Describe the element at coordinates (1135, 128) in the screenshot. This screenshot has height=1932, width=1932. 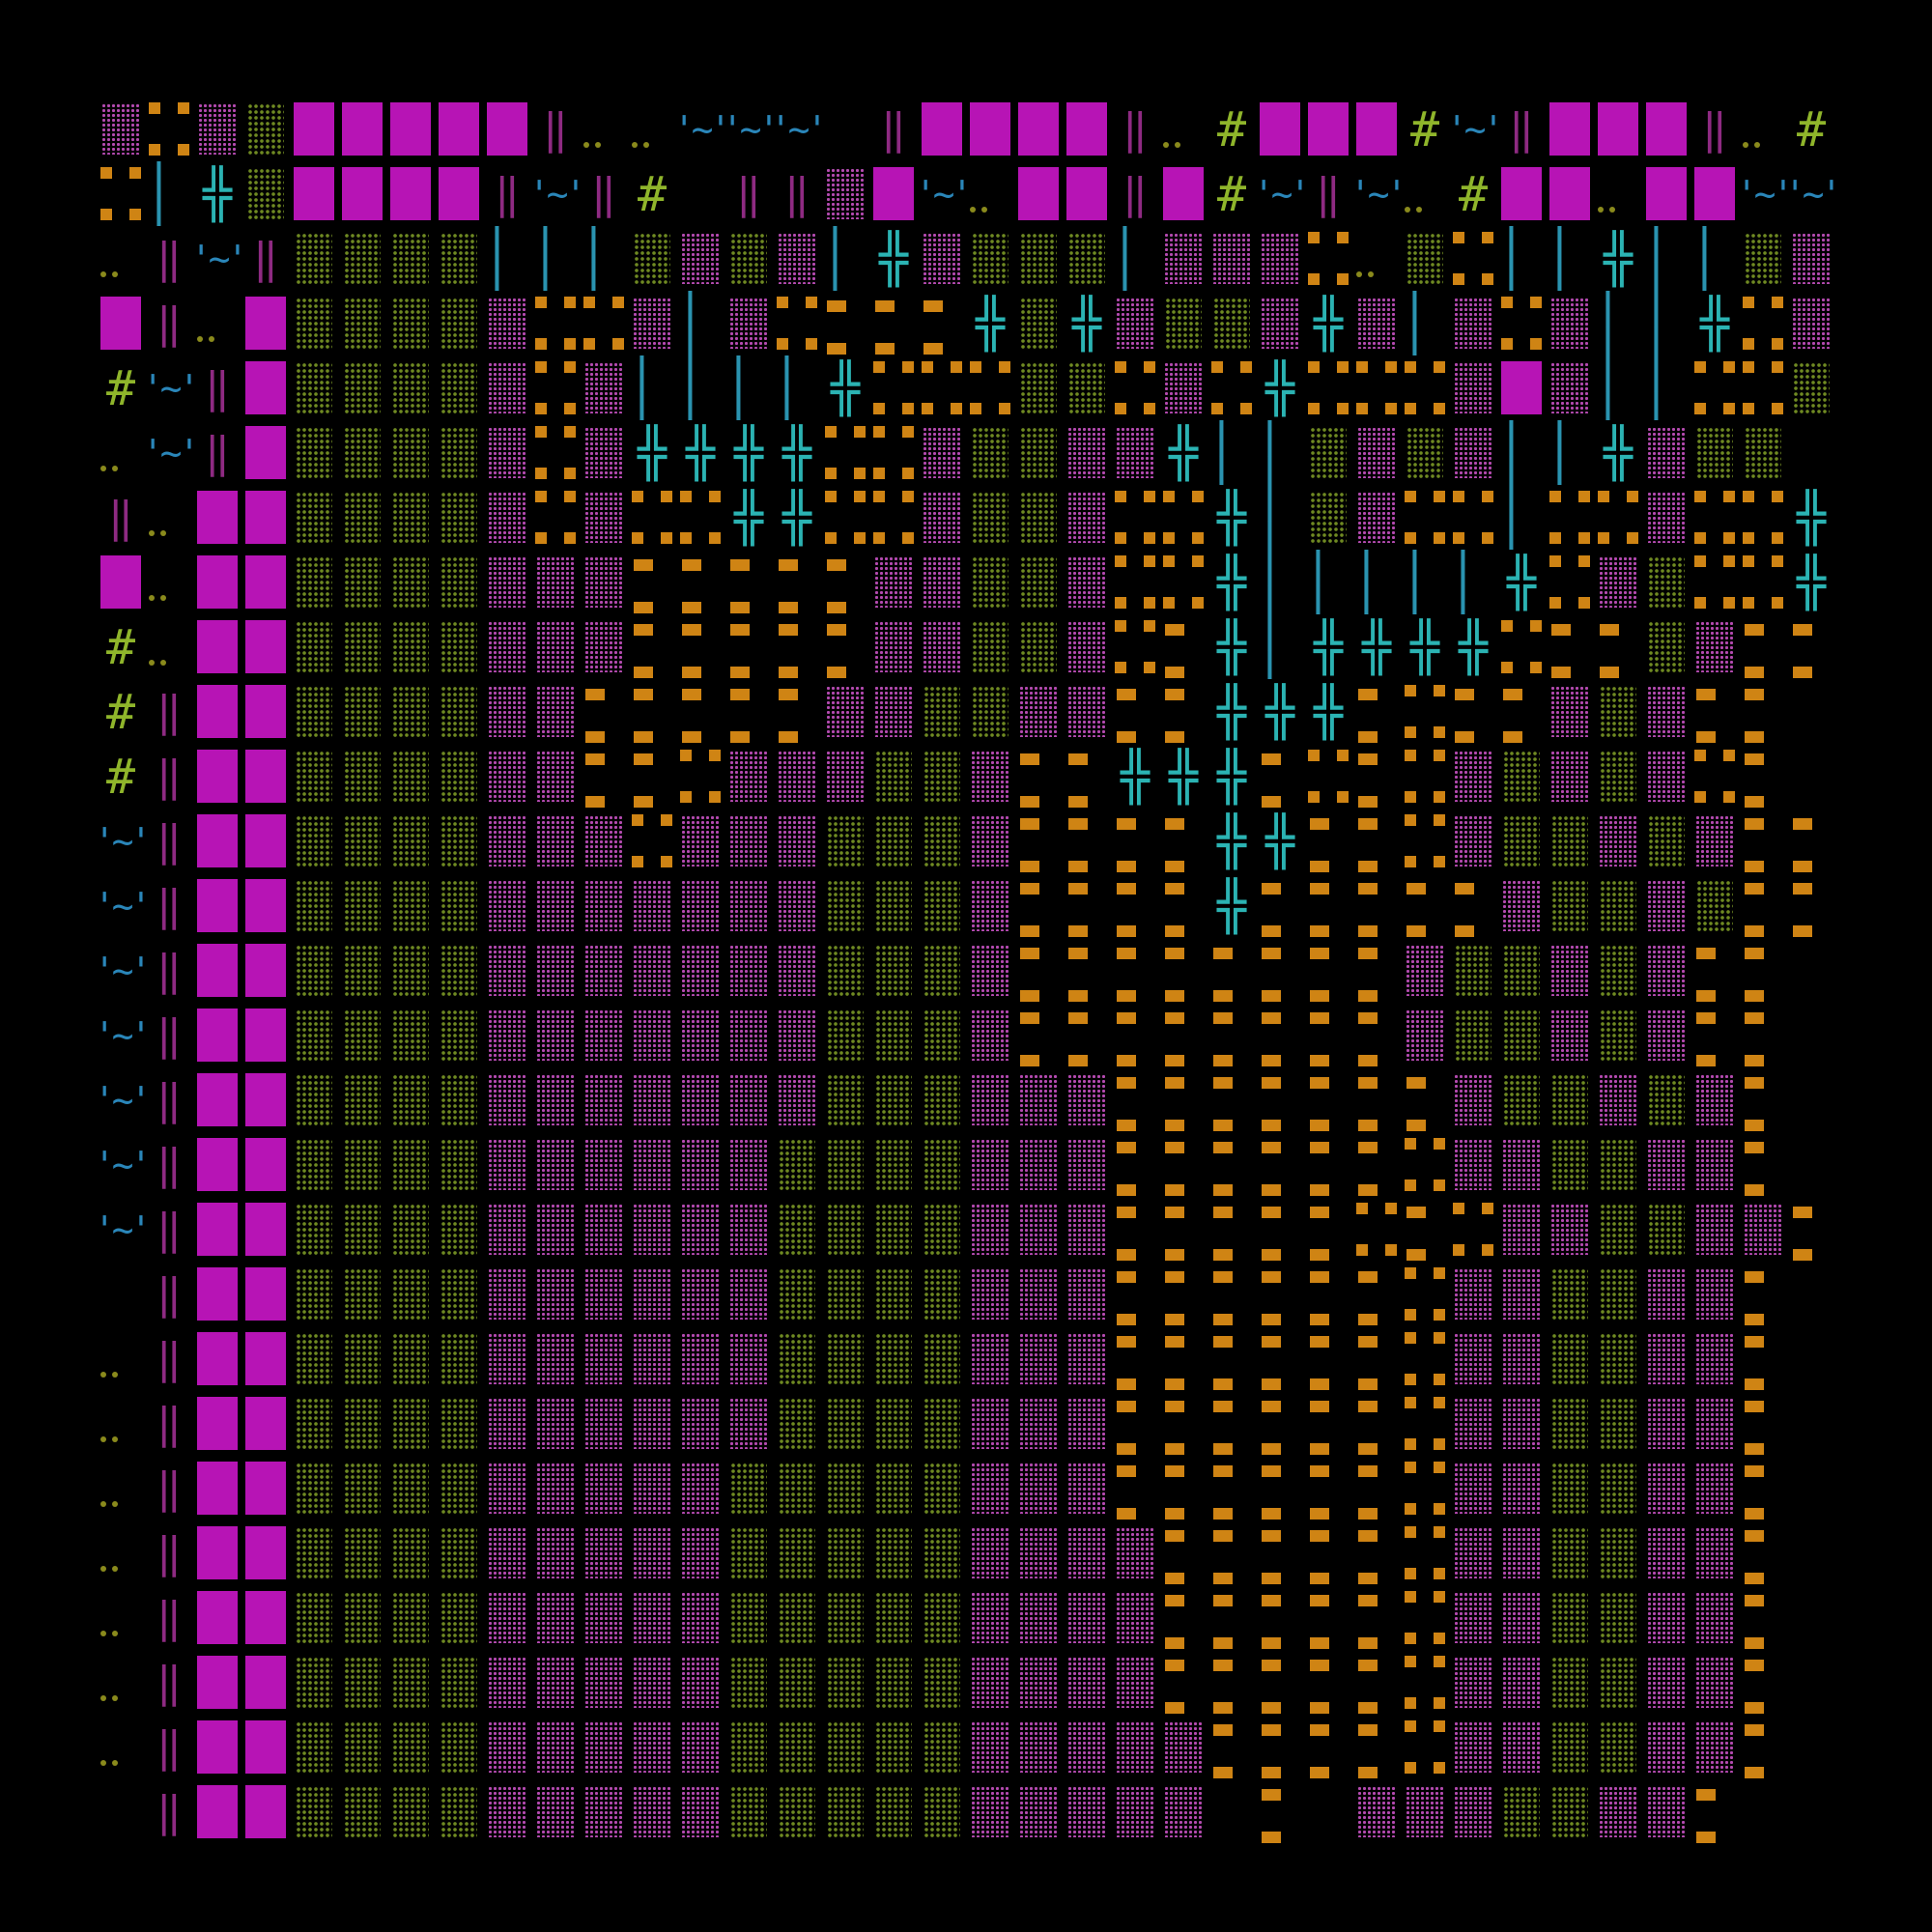
I see `purple-double-bar-tile: ‖` at that location.